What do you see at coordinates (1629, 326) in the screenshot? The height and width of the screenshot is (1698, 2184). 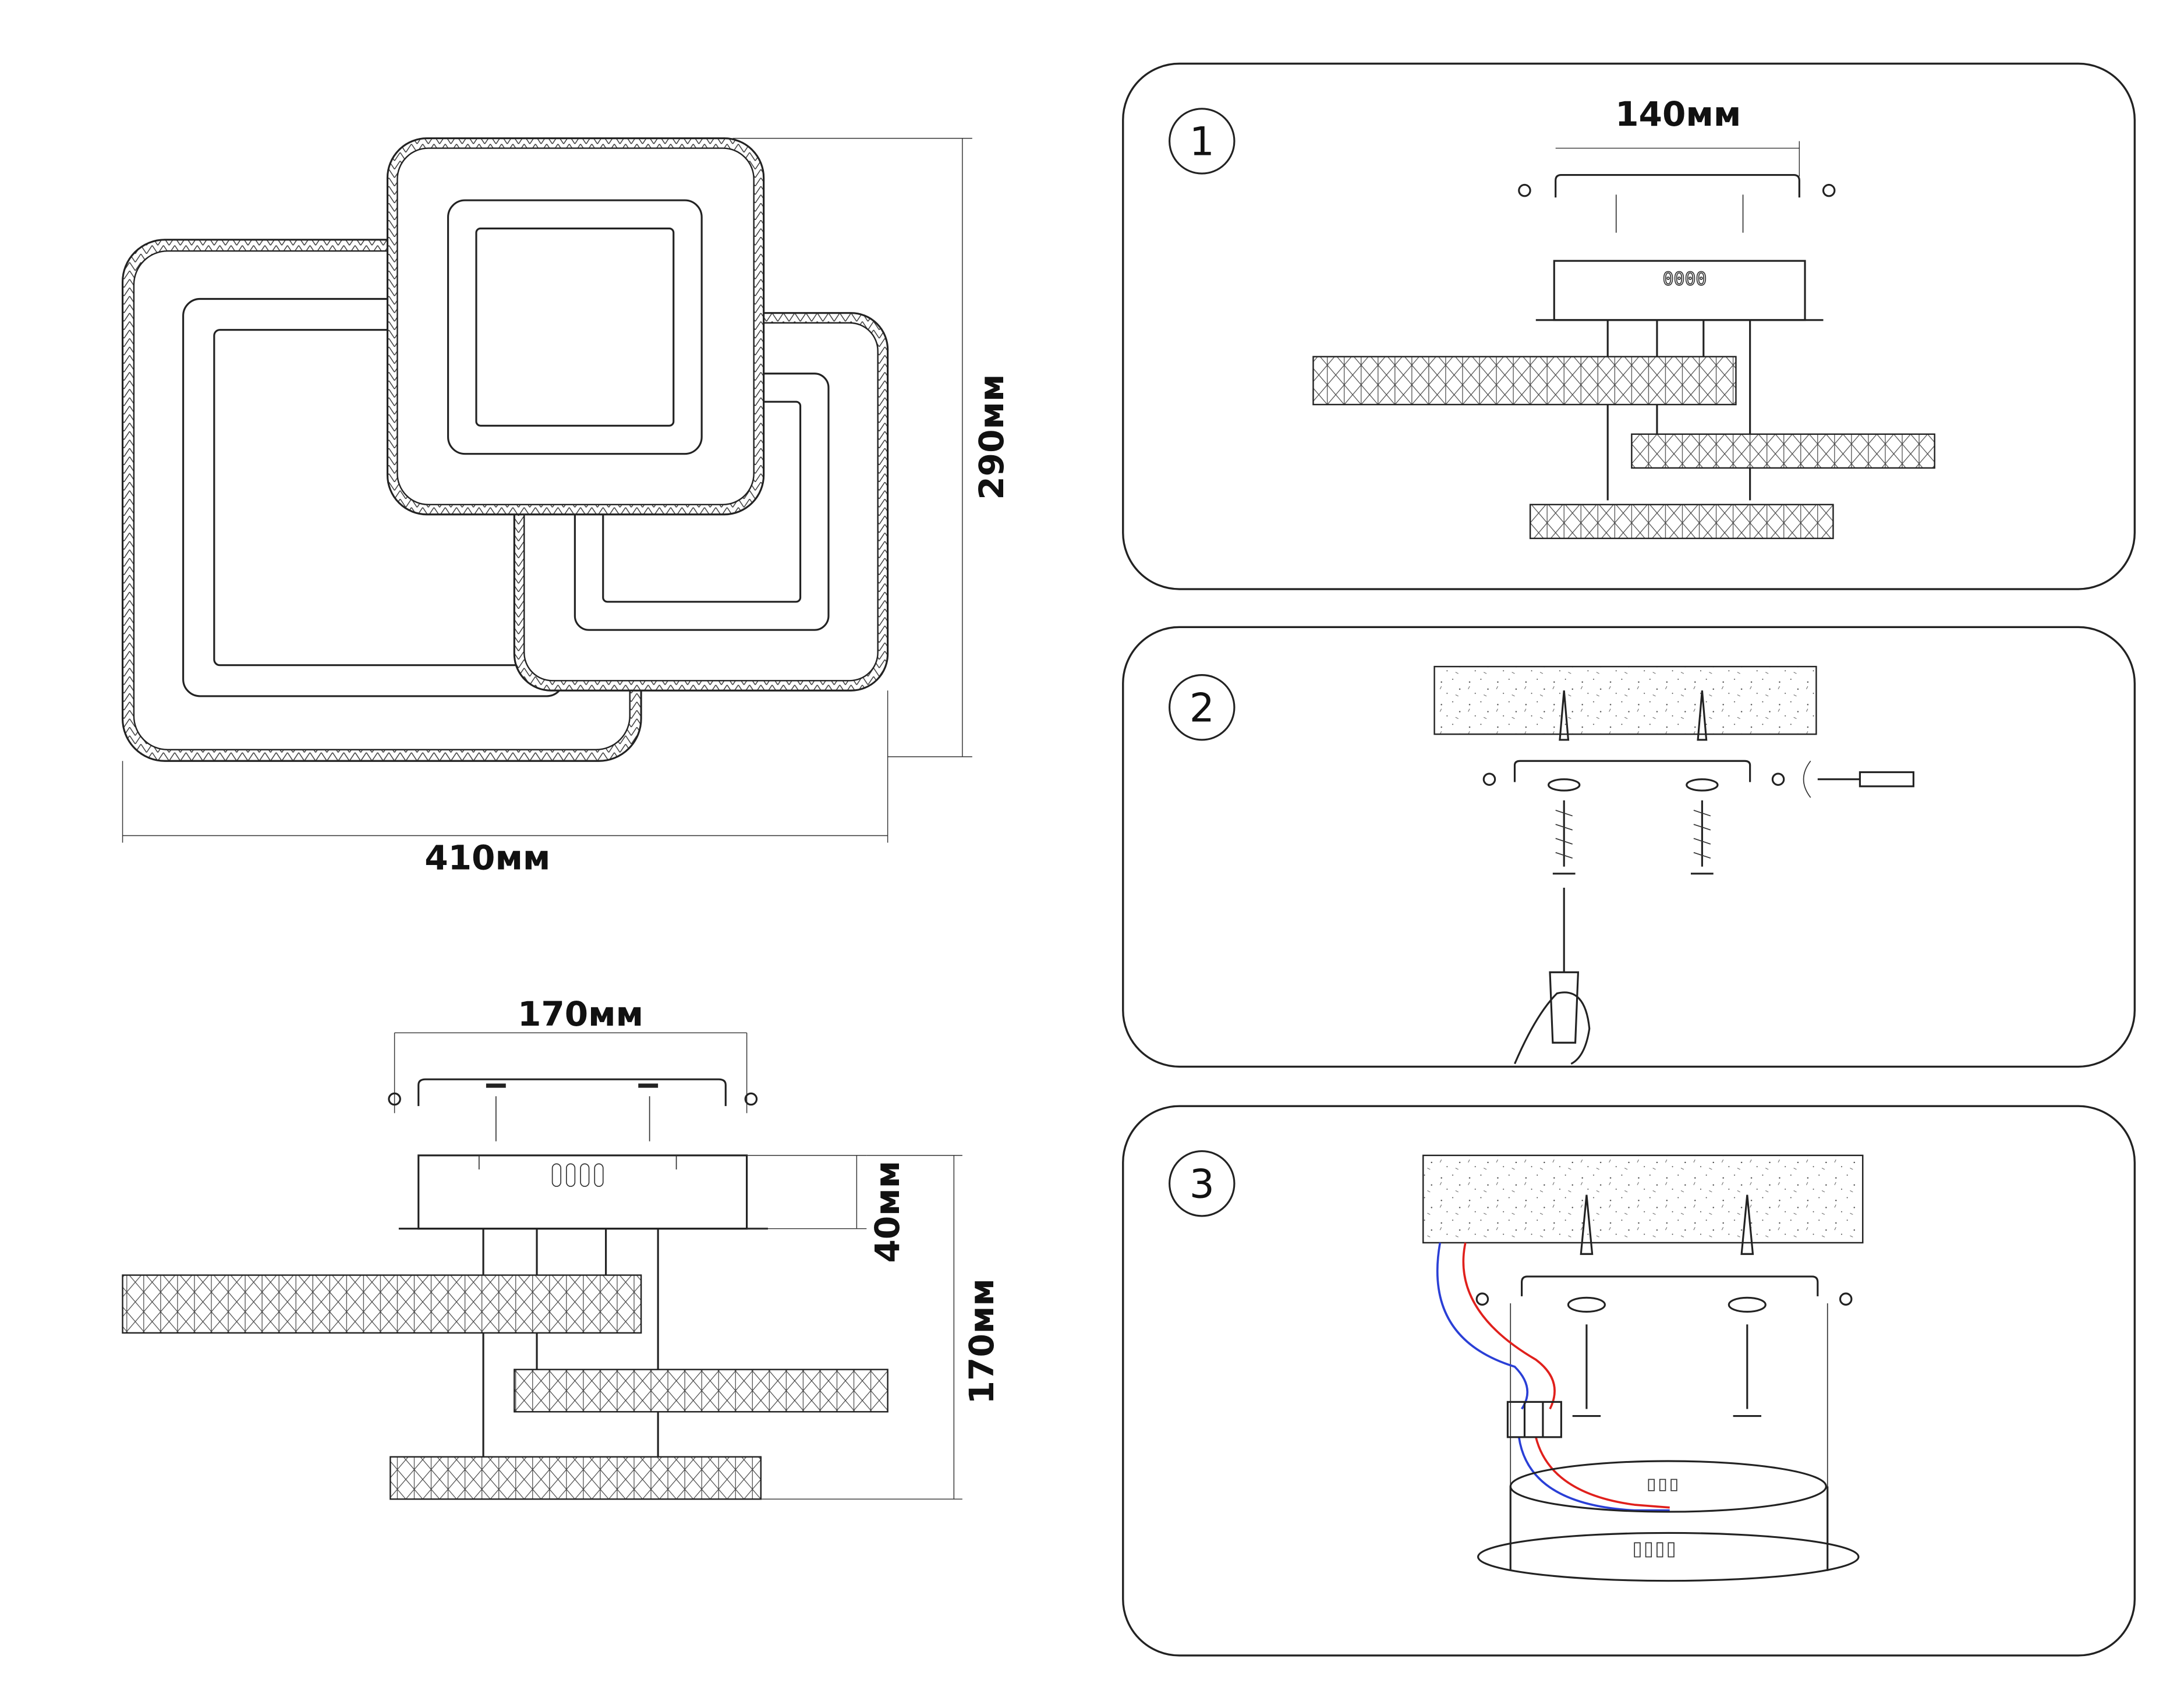 I see `step-1-panel: 1 140мм 0000` at bounding box center [1629, 326].